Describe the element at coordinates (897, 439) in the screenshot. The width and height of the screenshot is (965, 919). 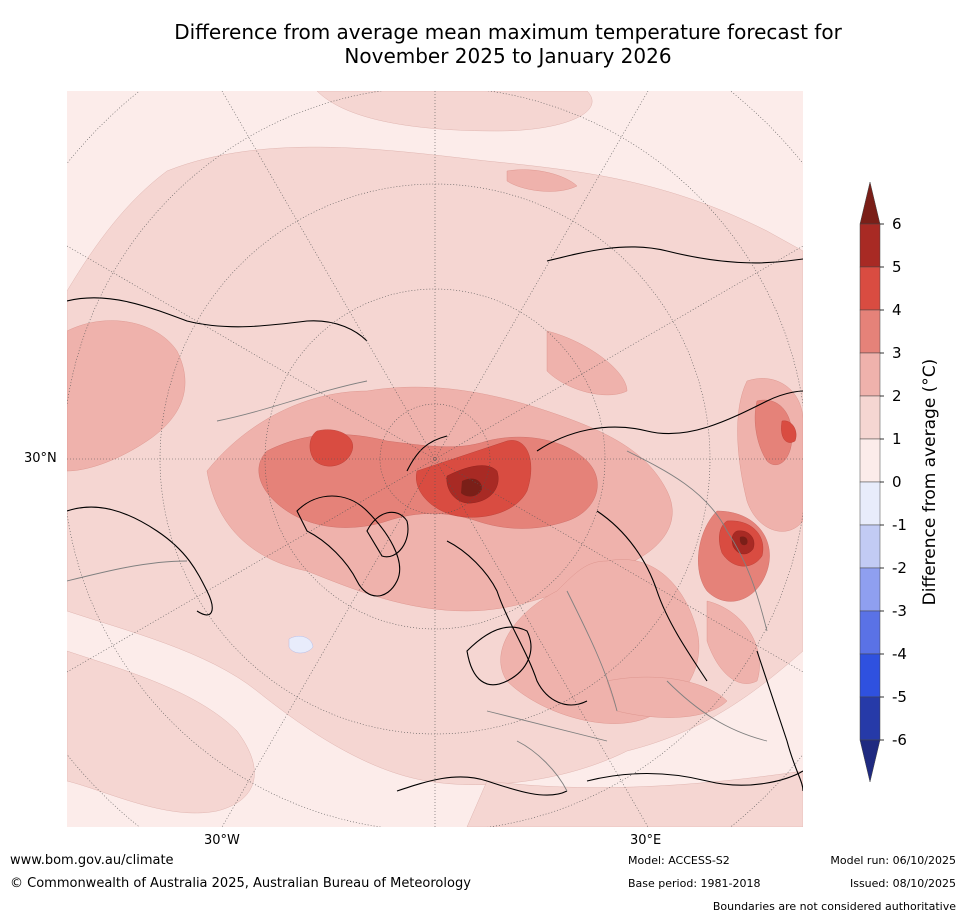
I see `colorbar-tick-label: 1` at that location.